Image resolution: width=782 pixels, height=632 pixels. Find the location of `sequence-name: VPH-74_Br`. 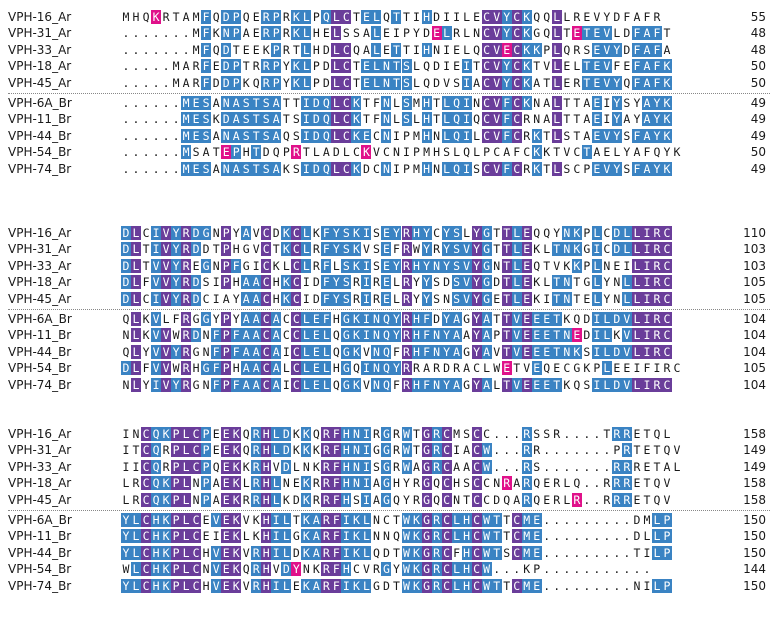

sequence-name: VPH-74_Br is located at coordinates (40, 168).